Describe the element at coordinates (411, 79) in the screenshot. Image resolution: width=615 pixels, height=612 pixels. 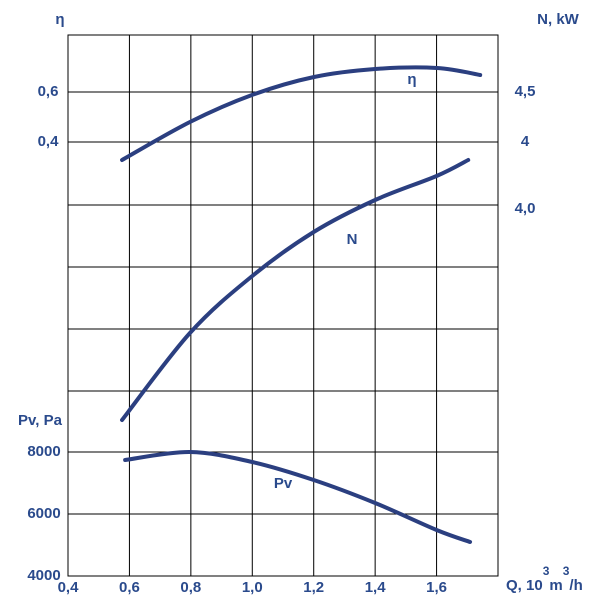
I see `curve-label: η` at that location.